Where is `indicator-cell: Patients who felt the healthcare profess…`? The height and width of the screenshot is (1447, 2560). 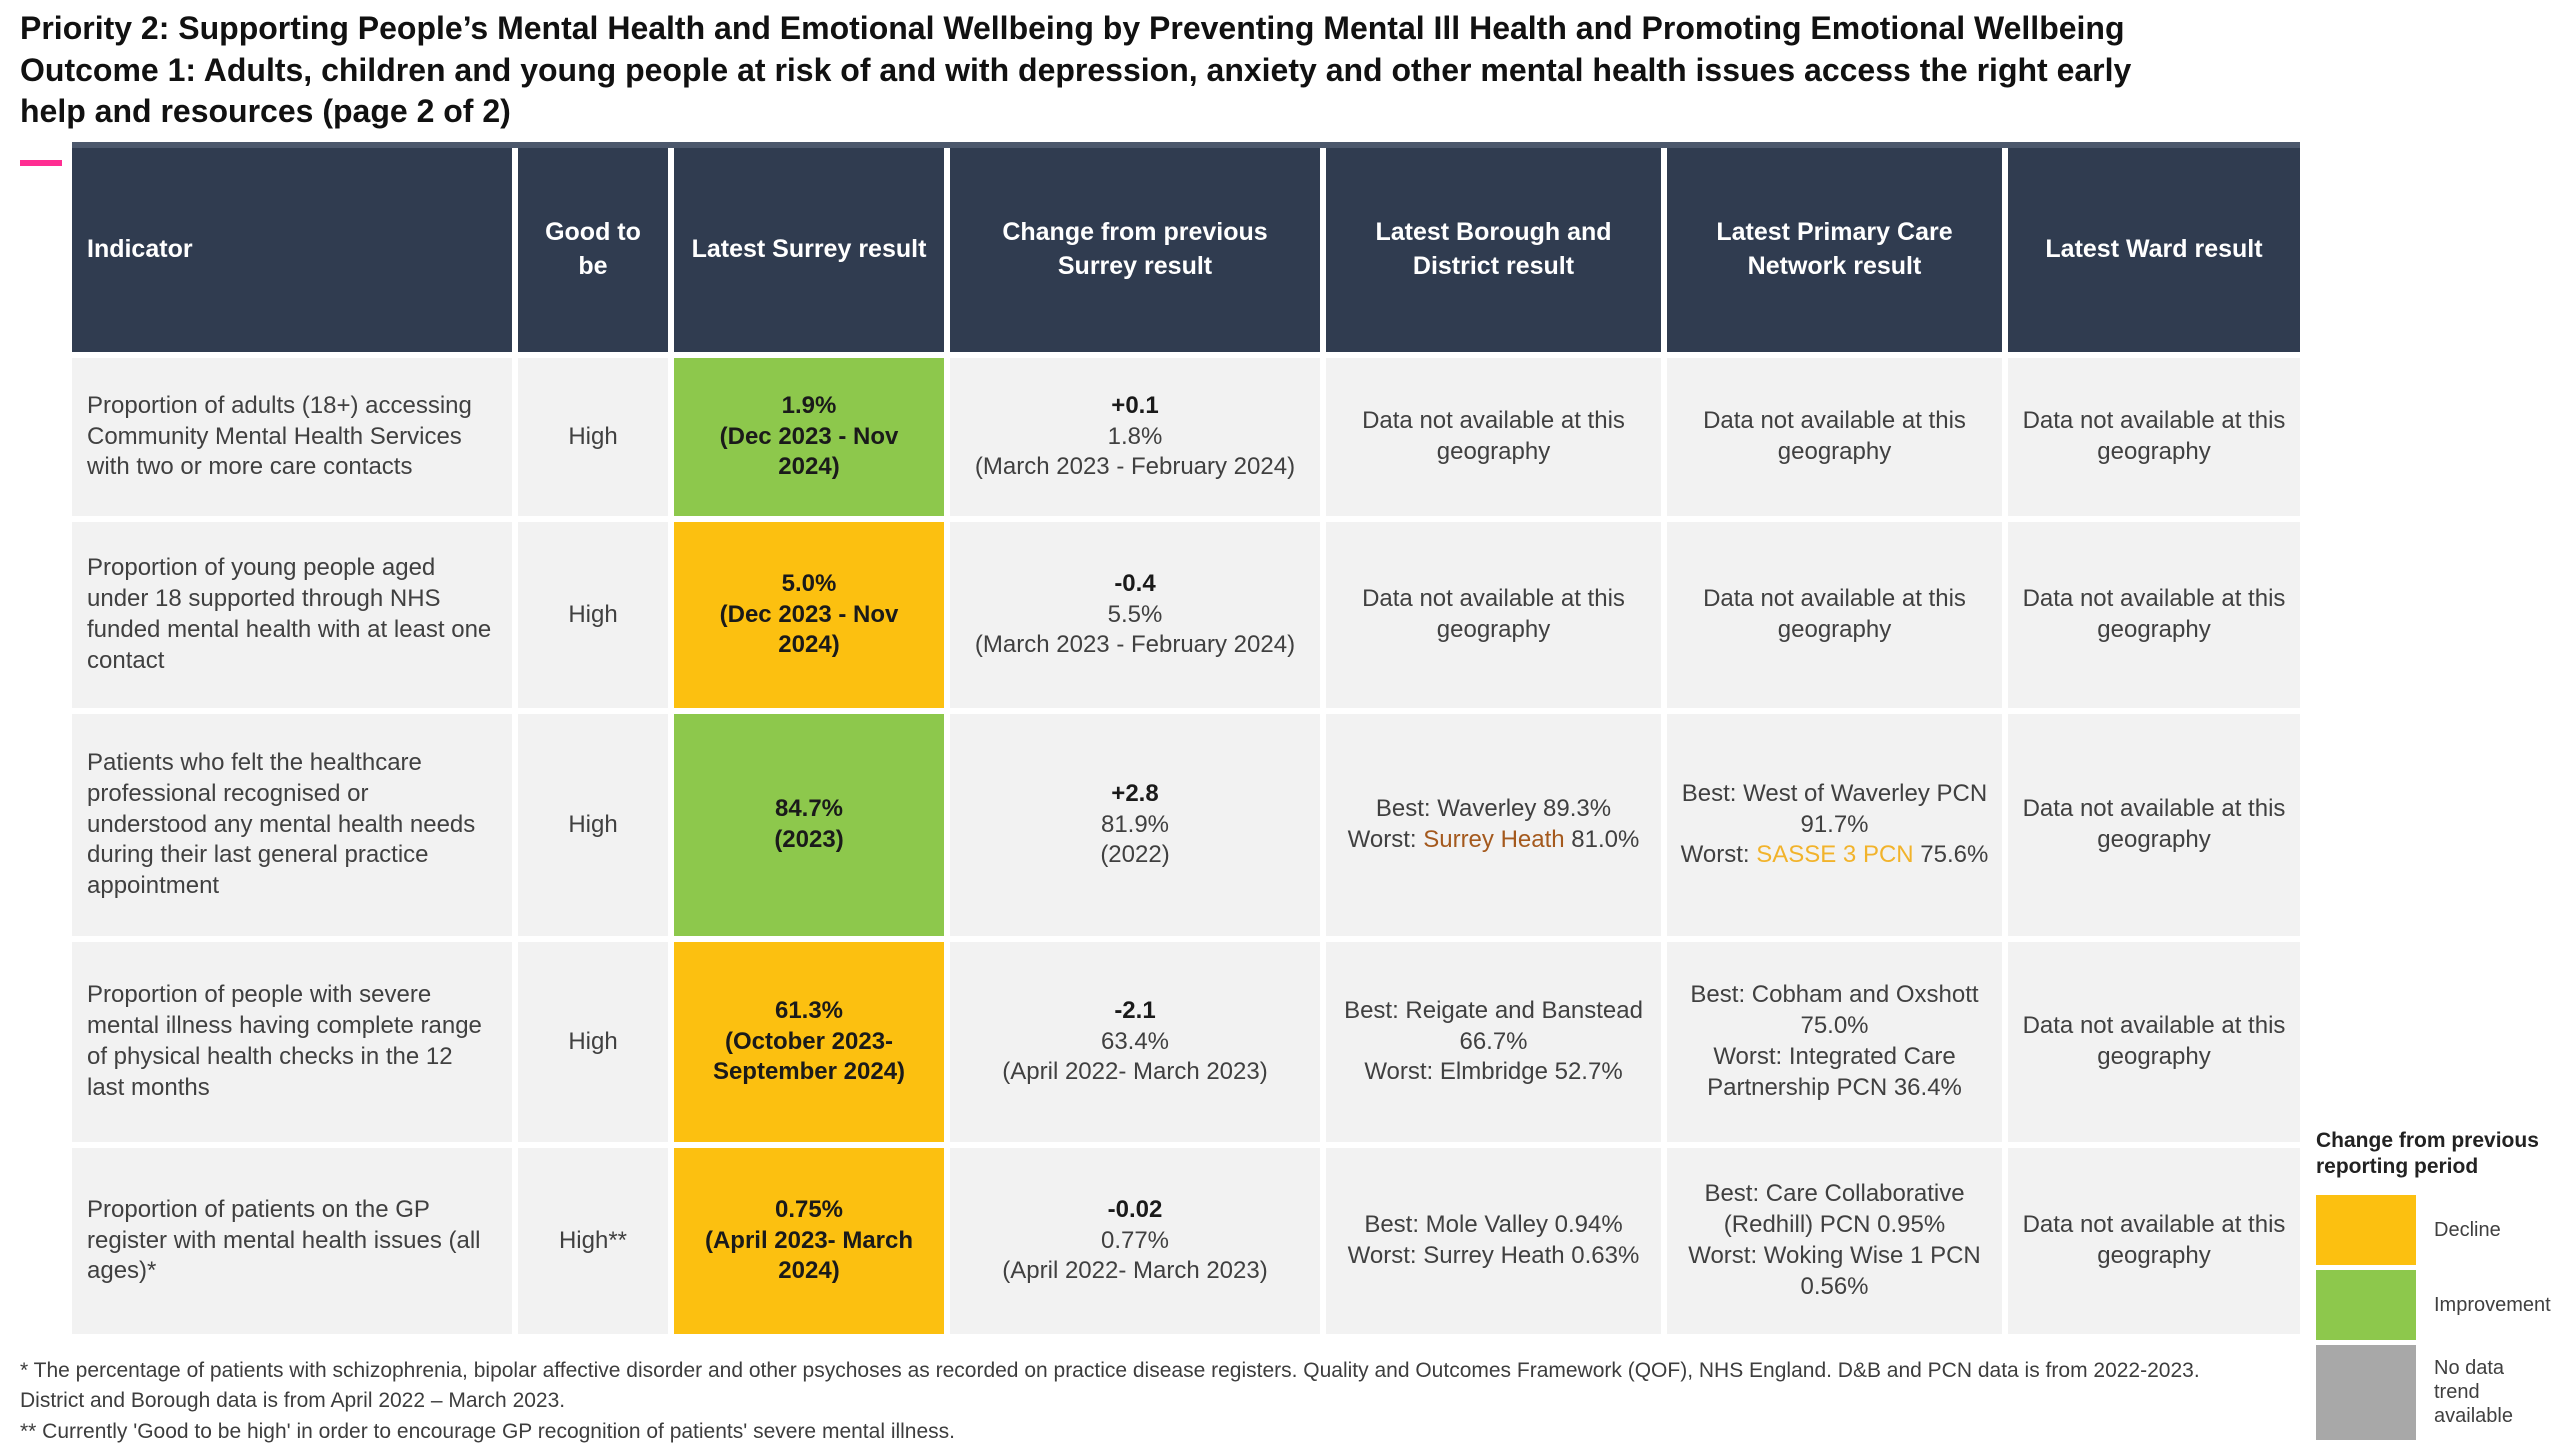 indicator-cell: Patients who felt the healthcare profess… is located at coordinates (292, 825).